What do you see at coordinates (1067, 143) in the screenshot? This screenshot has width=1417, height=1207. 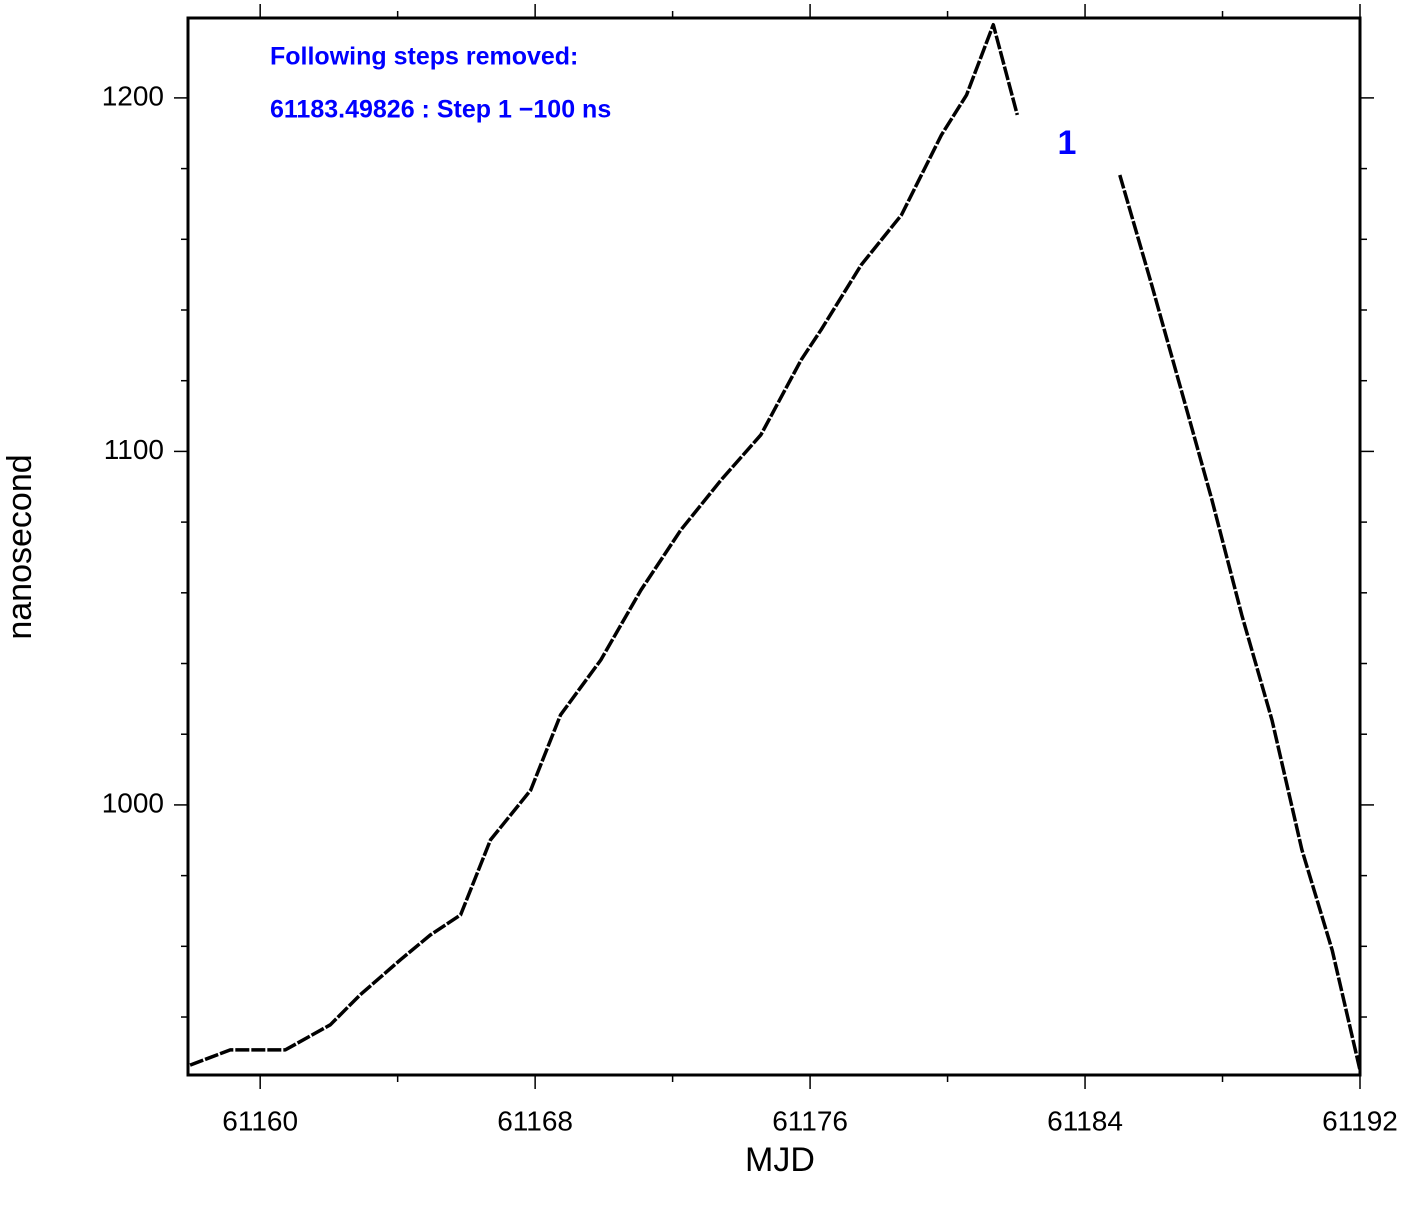 I see `step-label: 1` at bounding box center [1067, 143].